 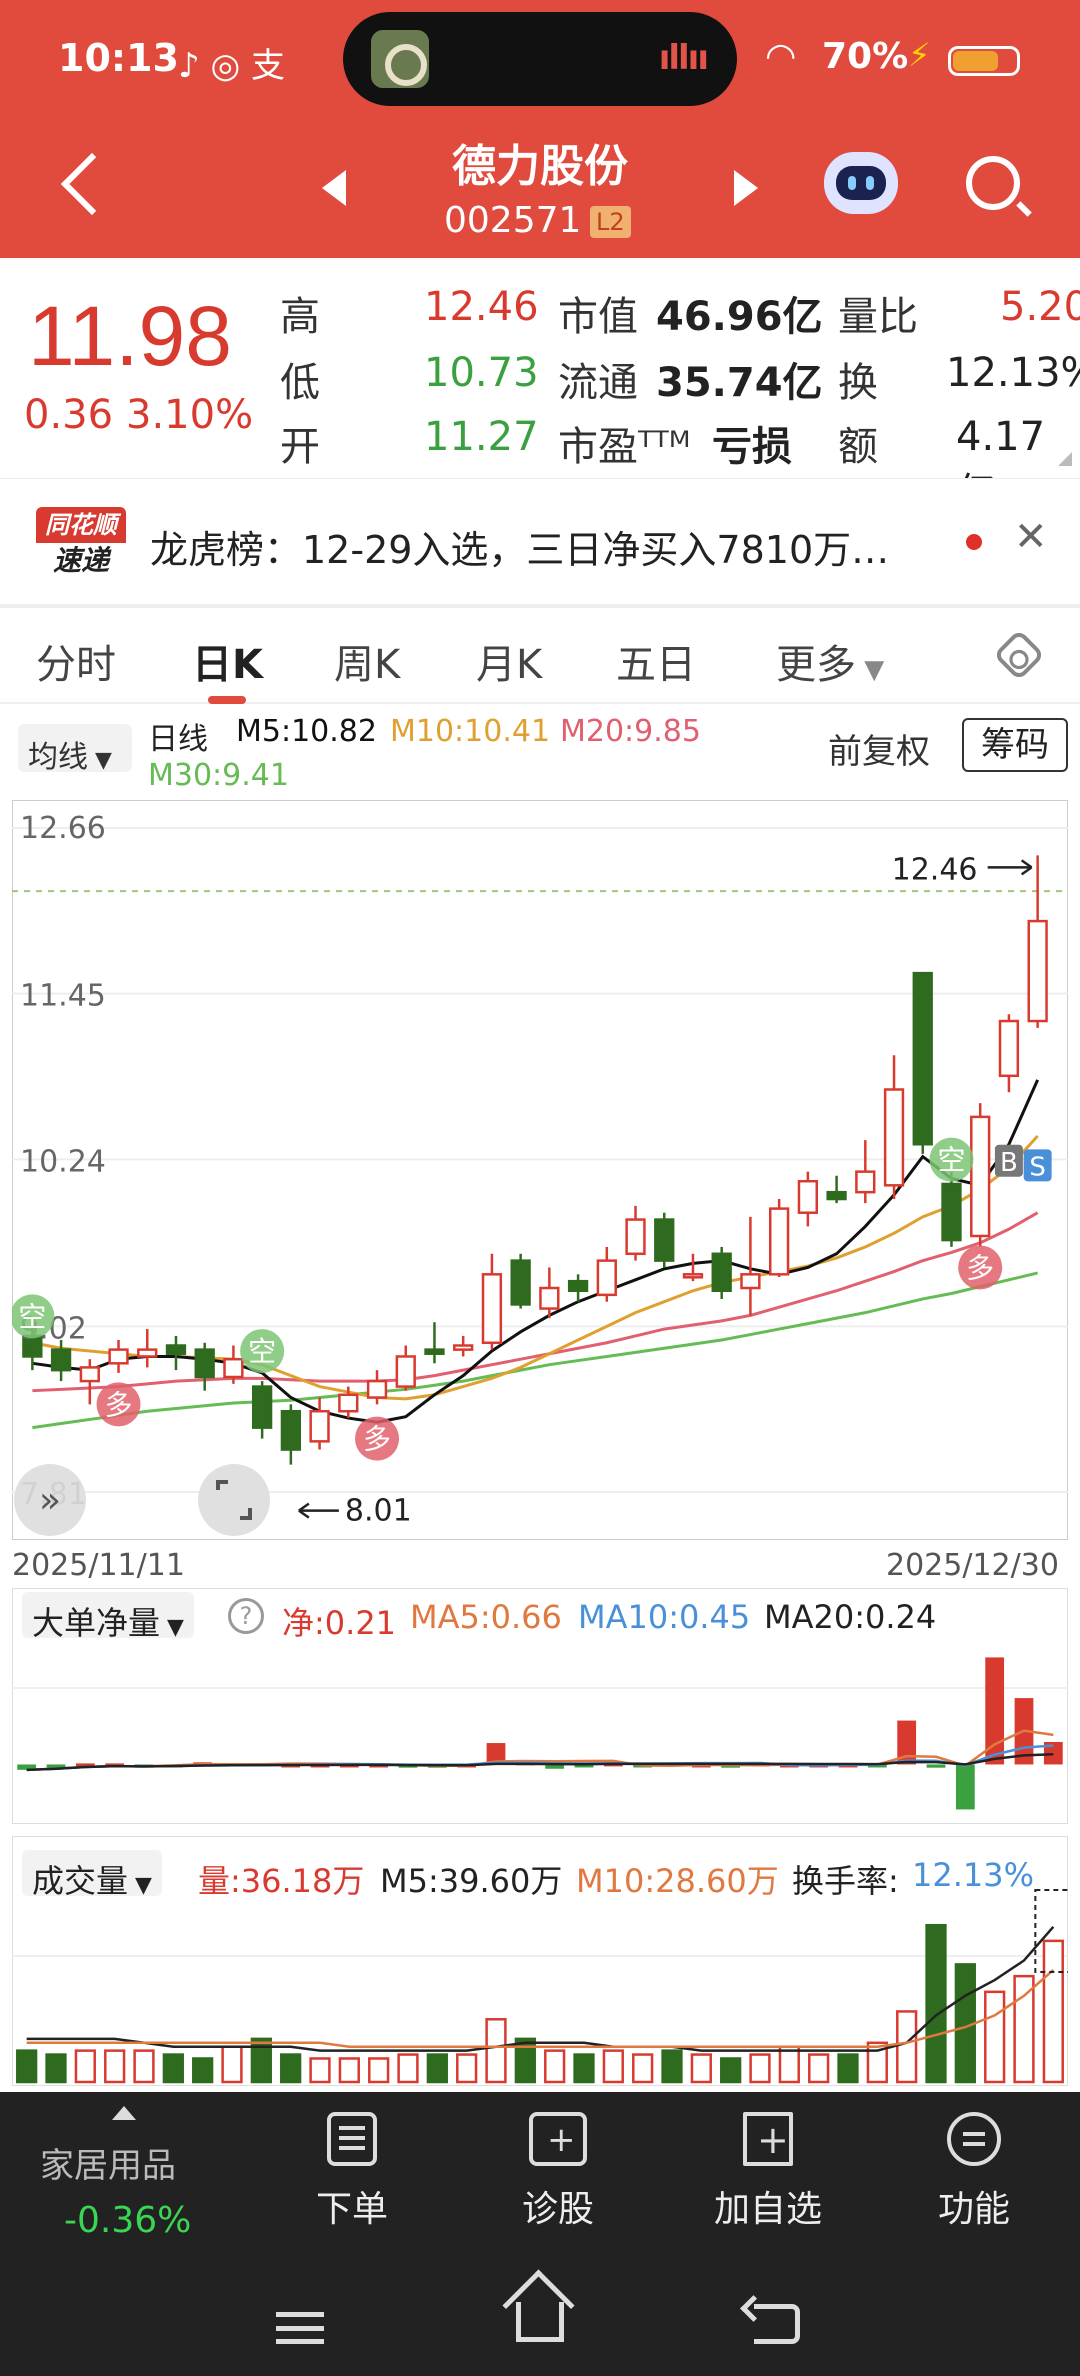 I want to click on ma30-line, so click(x=535, y=1350).